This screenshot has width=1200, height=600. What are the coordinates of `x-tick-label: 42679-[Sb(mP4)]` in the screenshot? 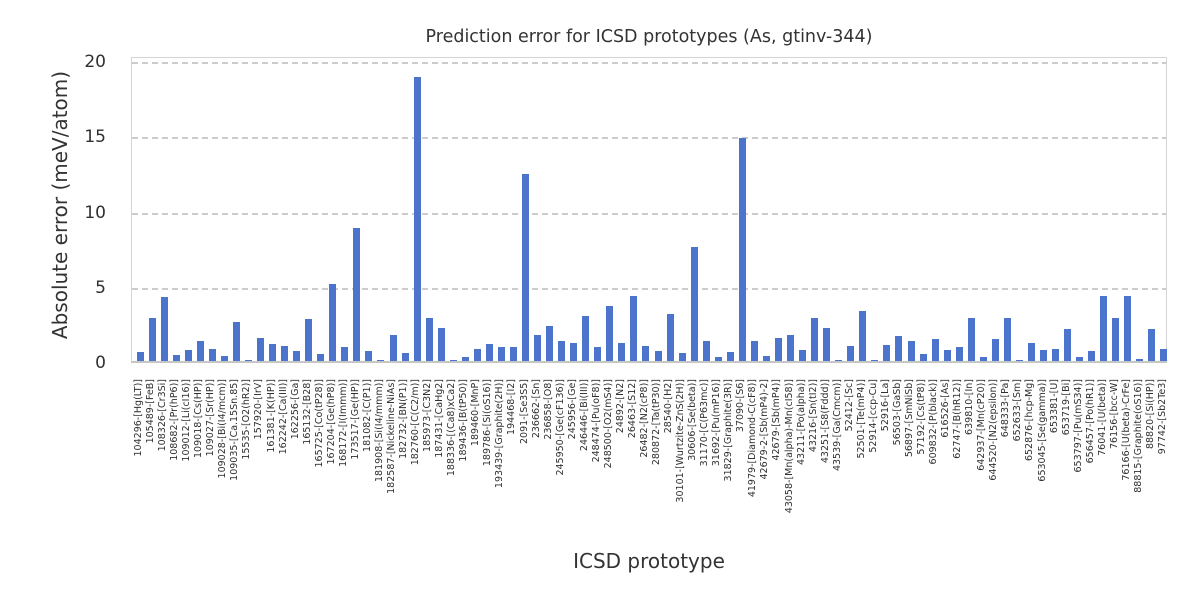 It's located at (777, 420).